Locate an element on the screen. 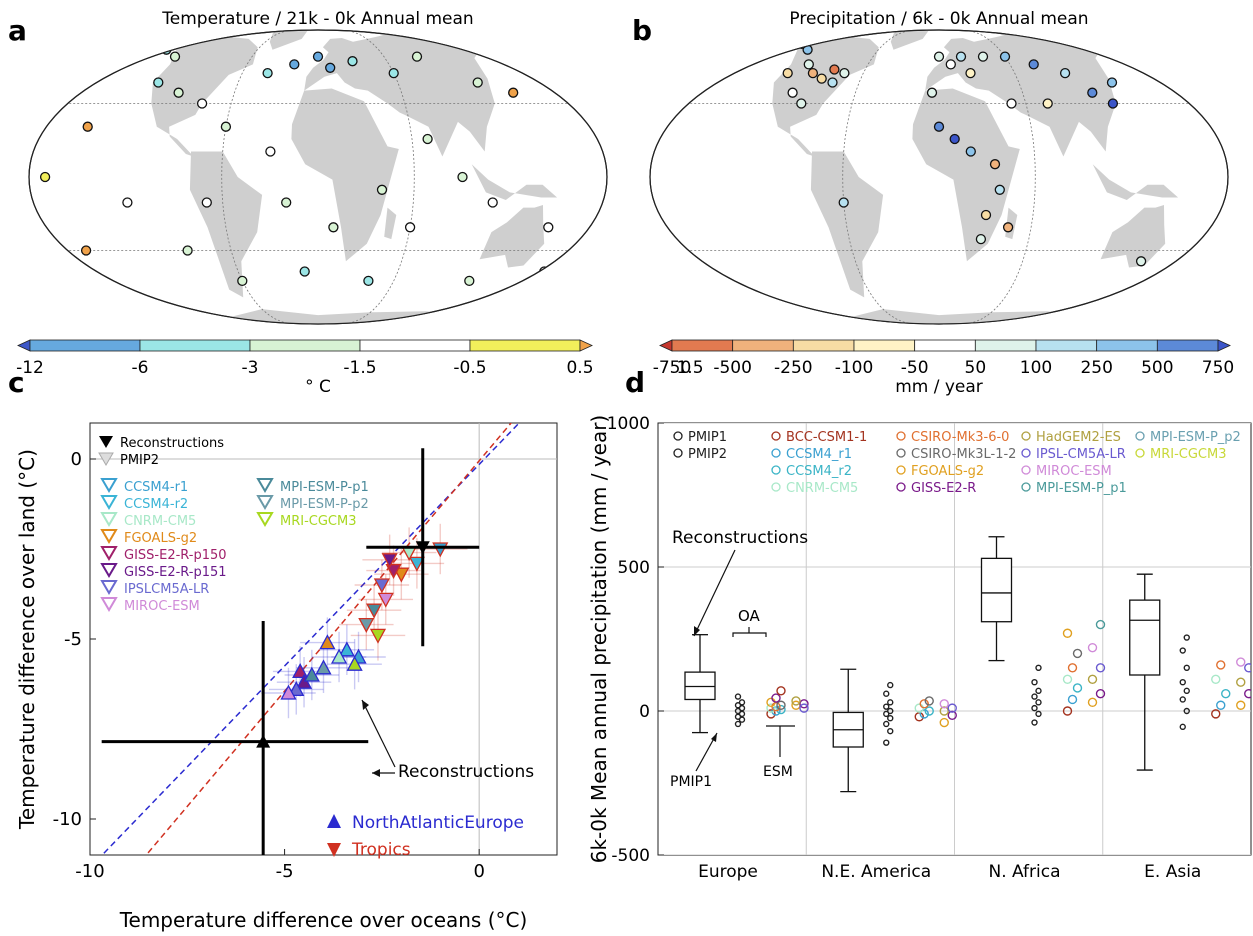  colorbar-a-tick-label: 1.5 is located at coordinates (689, 368).